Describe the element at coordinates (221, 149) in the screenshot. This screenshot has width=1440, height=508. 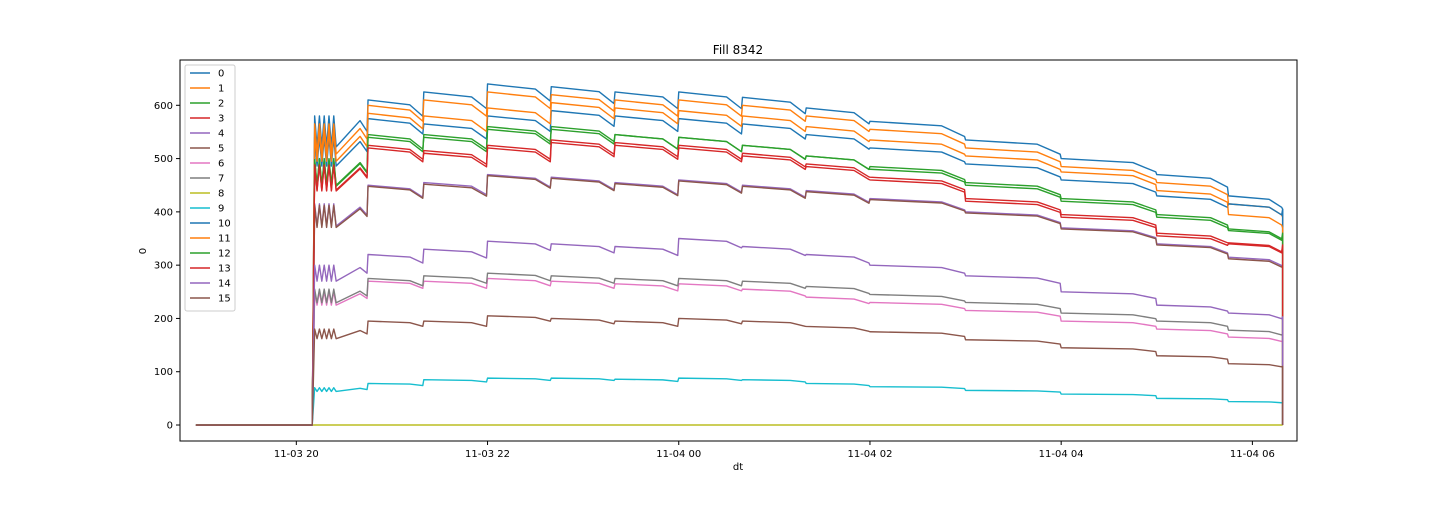
I see `legend-label: 5` at that location.